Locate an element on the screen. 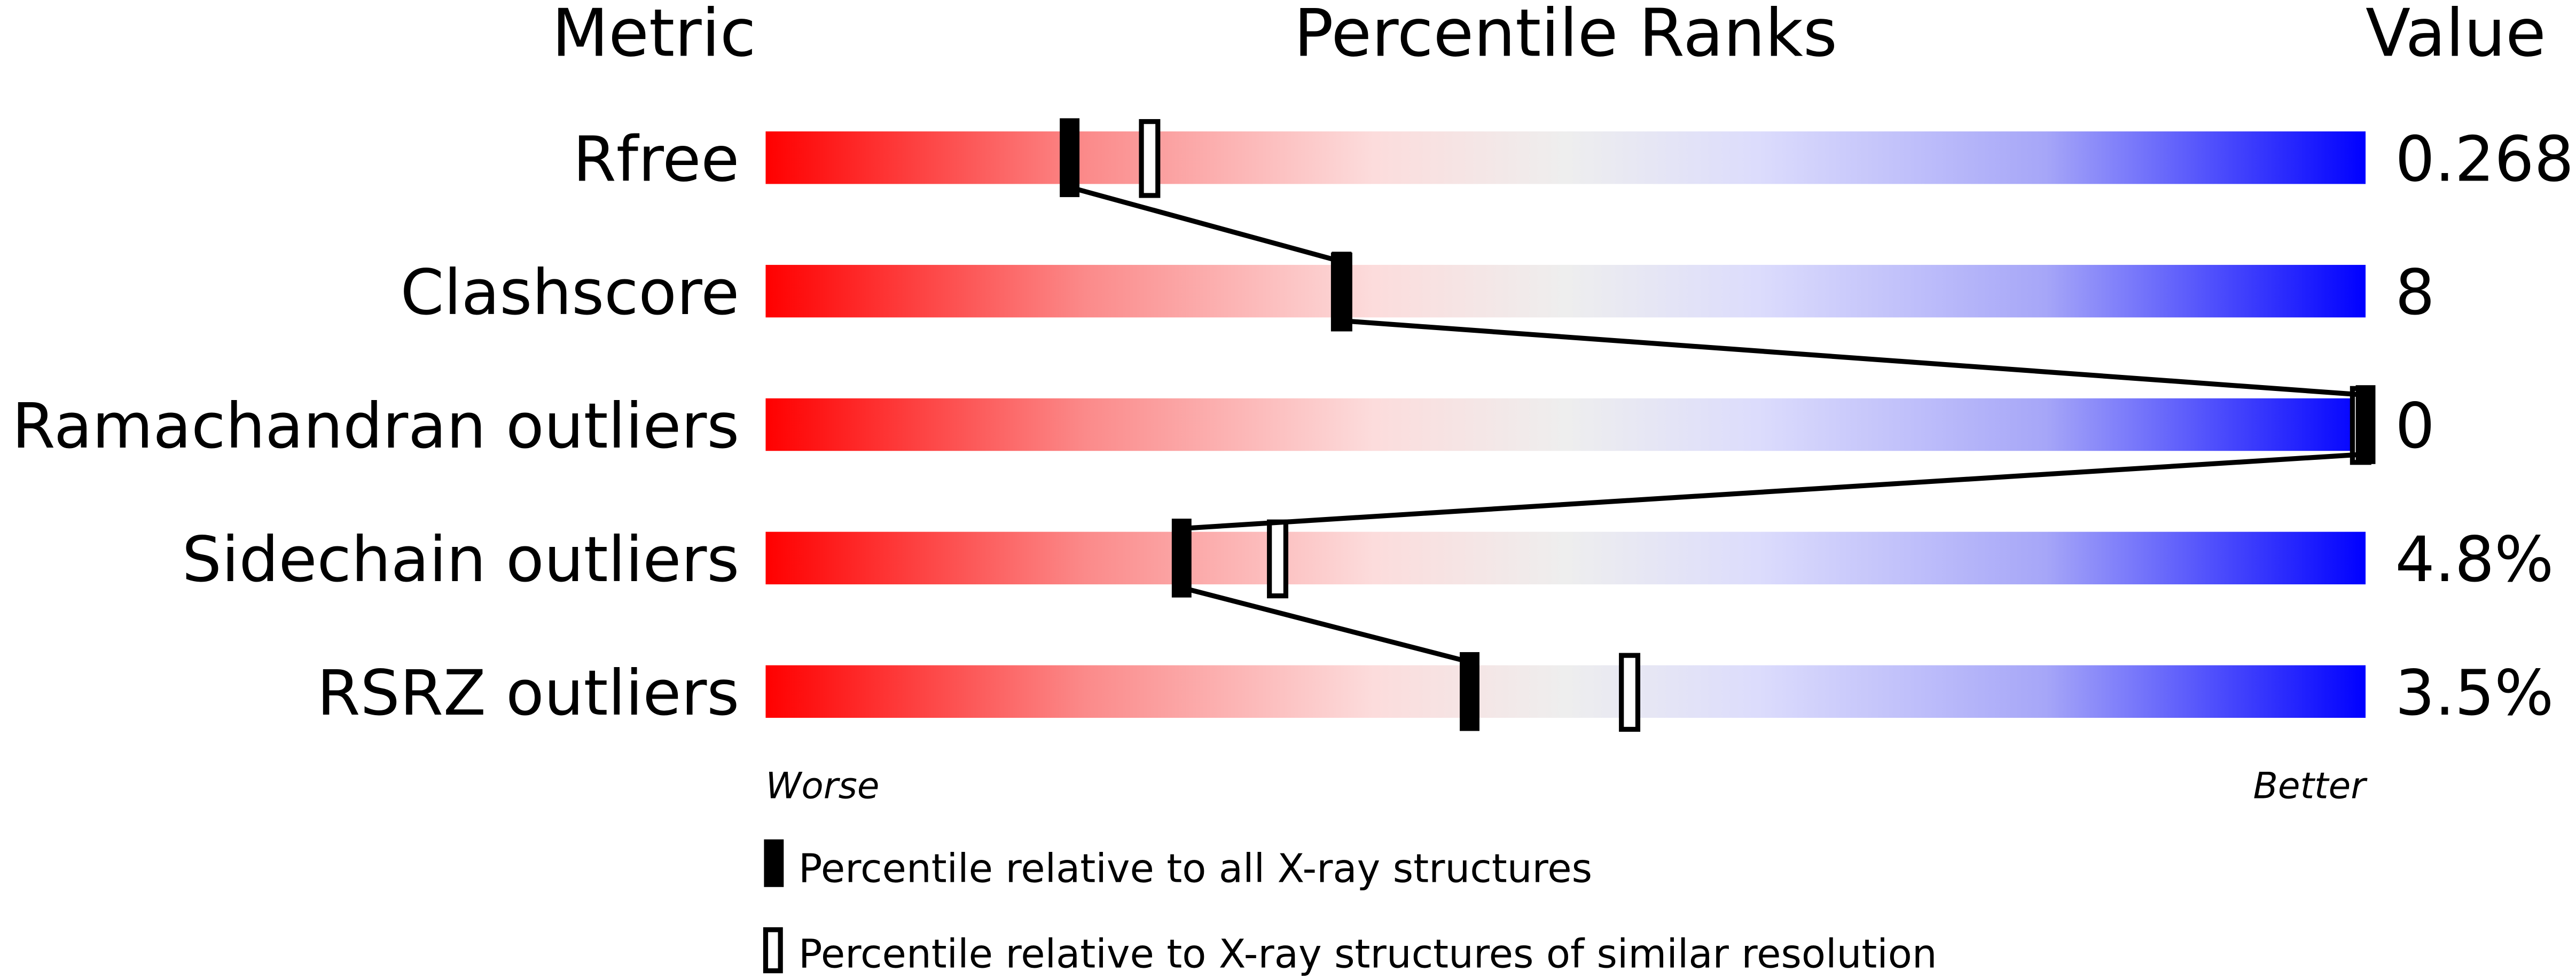  header-metric: Metric is located at coordinates (654, 36).